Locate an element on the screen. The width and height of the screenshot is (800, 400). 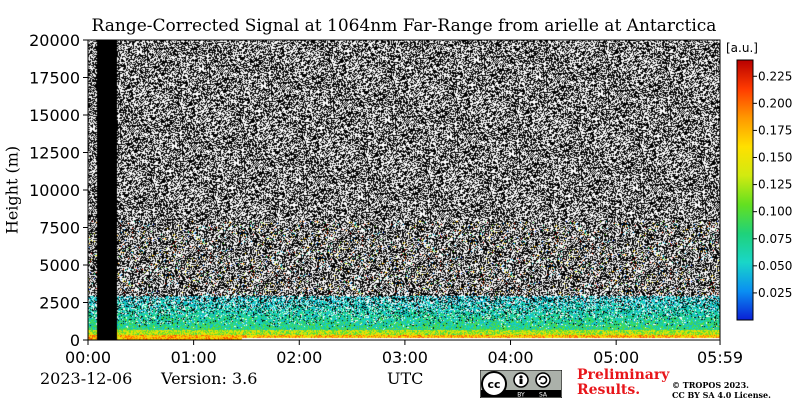
colorbar-tick-label: 0.075 is located at coordinates (775, 239).